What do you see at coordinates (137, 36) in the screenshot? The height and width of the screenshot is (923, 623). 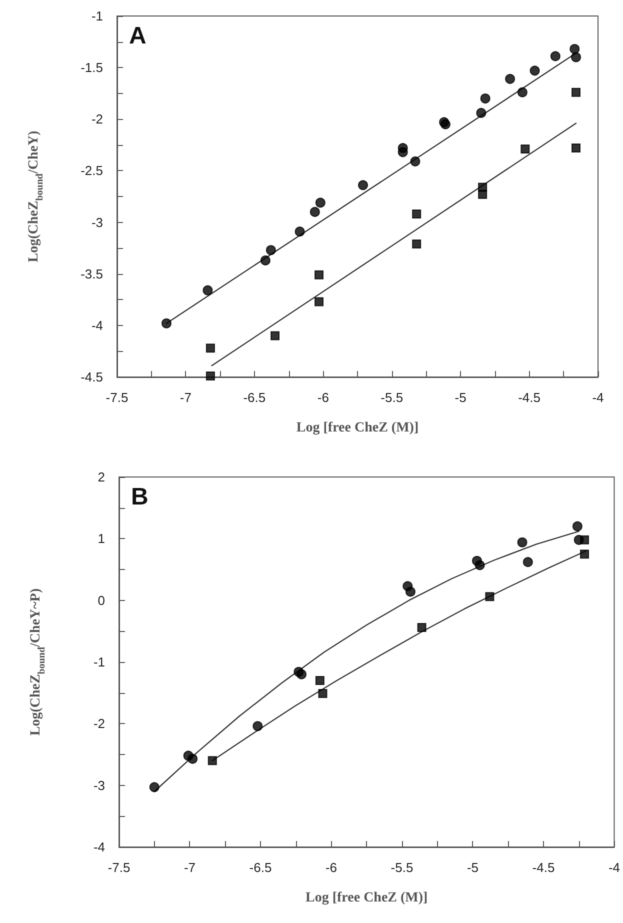 I see `annotation: A` at bounding box center [137, 36].